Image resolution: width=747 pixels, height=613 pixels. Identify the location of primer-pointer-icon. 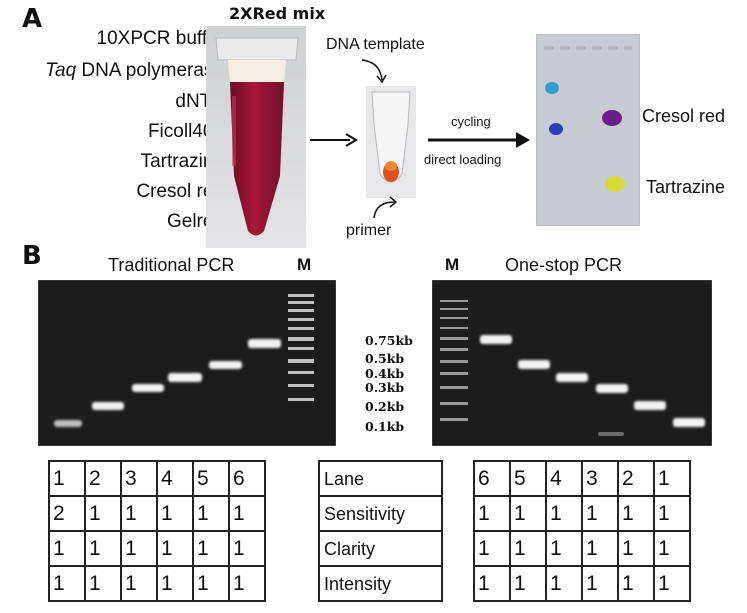
(385, 207).